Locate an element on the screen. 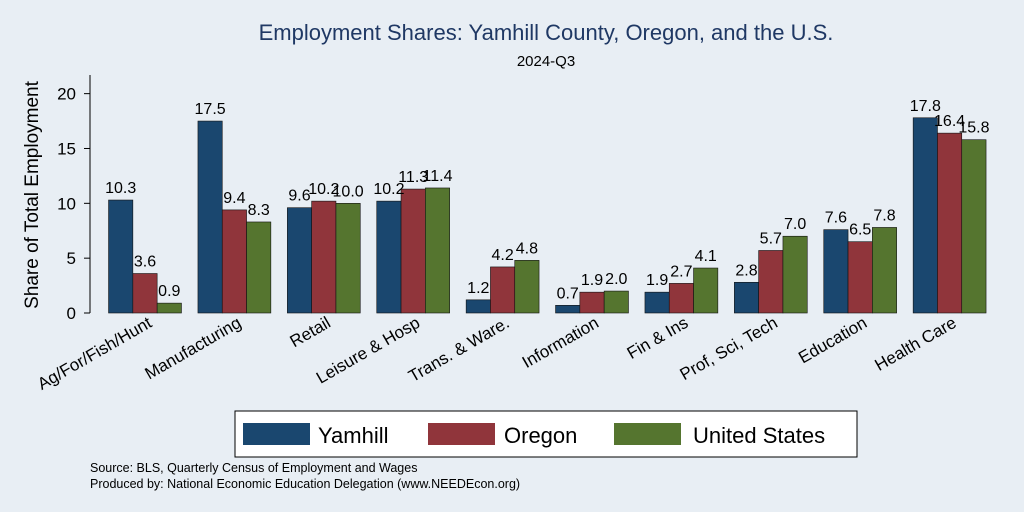 The image size is (1024, 512). bar-oregon-leisure-hosp is located at coordinates (413, 251).